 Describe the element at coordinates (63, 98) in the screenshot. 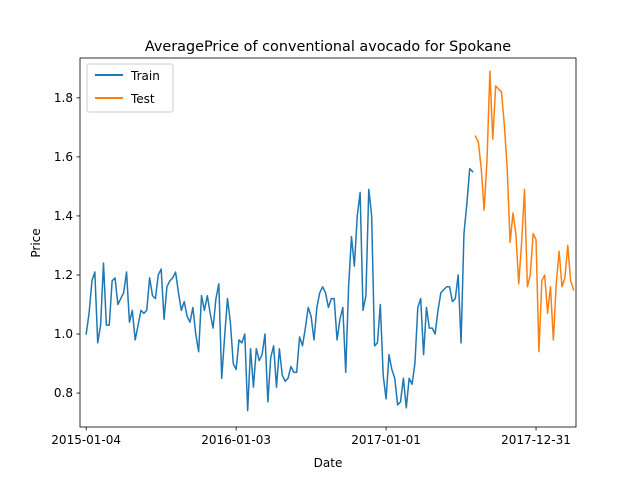

I see `y-tick-label: 1.8` at that location.